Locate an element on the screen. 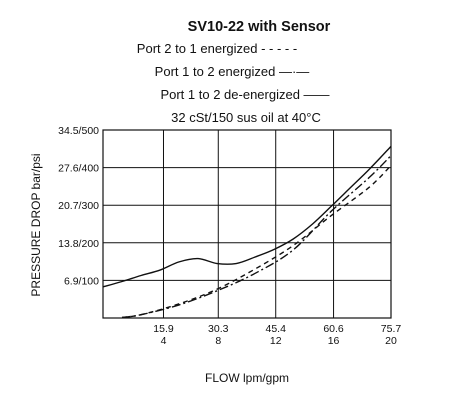 Image resolution: width=456 pixels, height=403 pixels. y-tick-label: 20.7/300 is located at coordinates (78, 206).